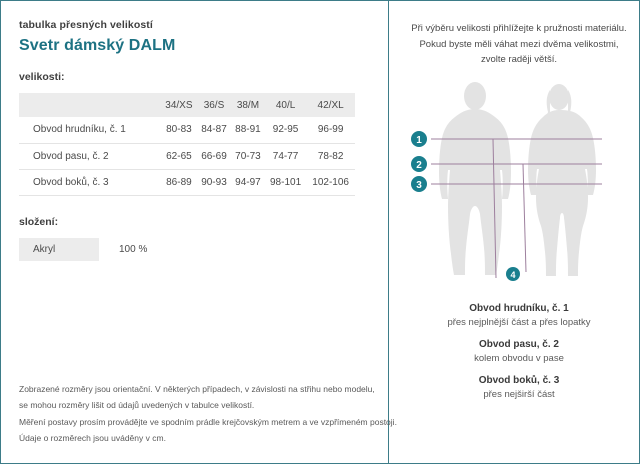 Image resolution: width=640 pixels, height=464 pixels. I want to click on advice-line-3: zvolte raději větší., so click(519, 60).